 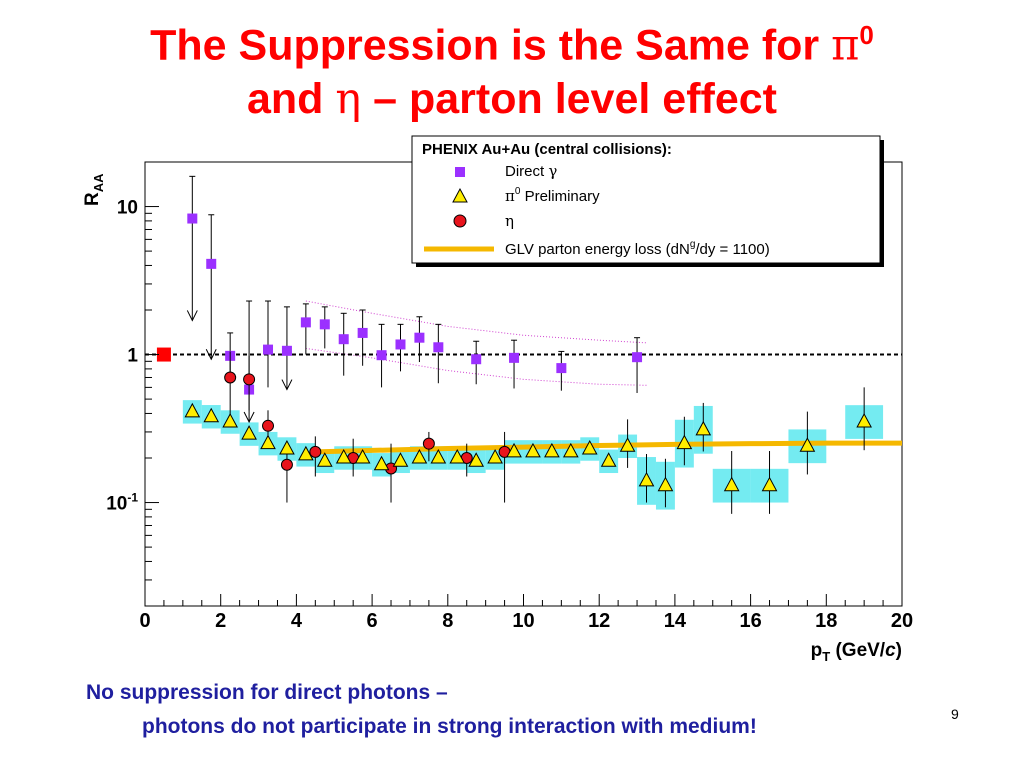 I want to click on legend-direct-marker, so click(x=460, y=172).